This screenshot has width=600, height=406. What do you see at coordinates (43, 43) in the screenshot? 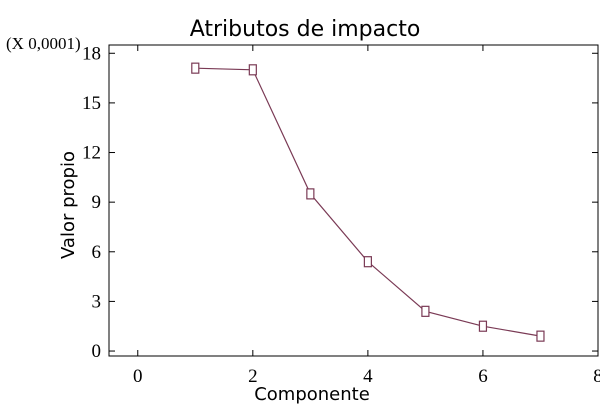
I see `y-scale-label: (X 0,0001)` at bounding box center [43, 43].